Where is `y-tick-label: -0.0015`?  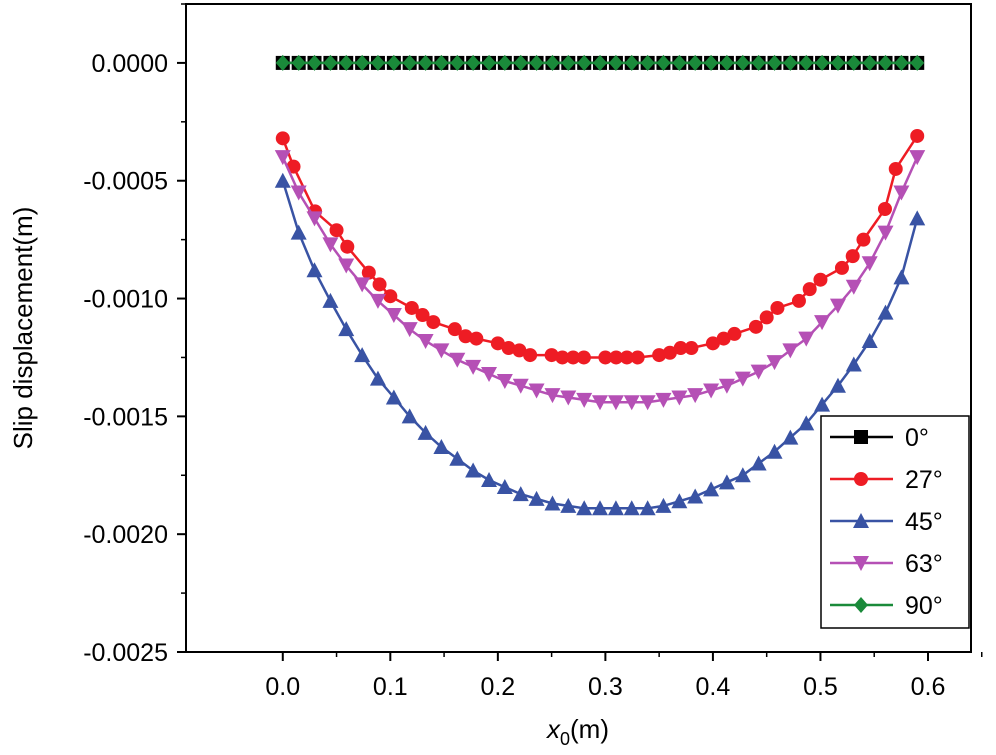 y-tick-label: -0.0015 is located at coordinates (125, 417).